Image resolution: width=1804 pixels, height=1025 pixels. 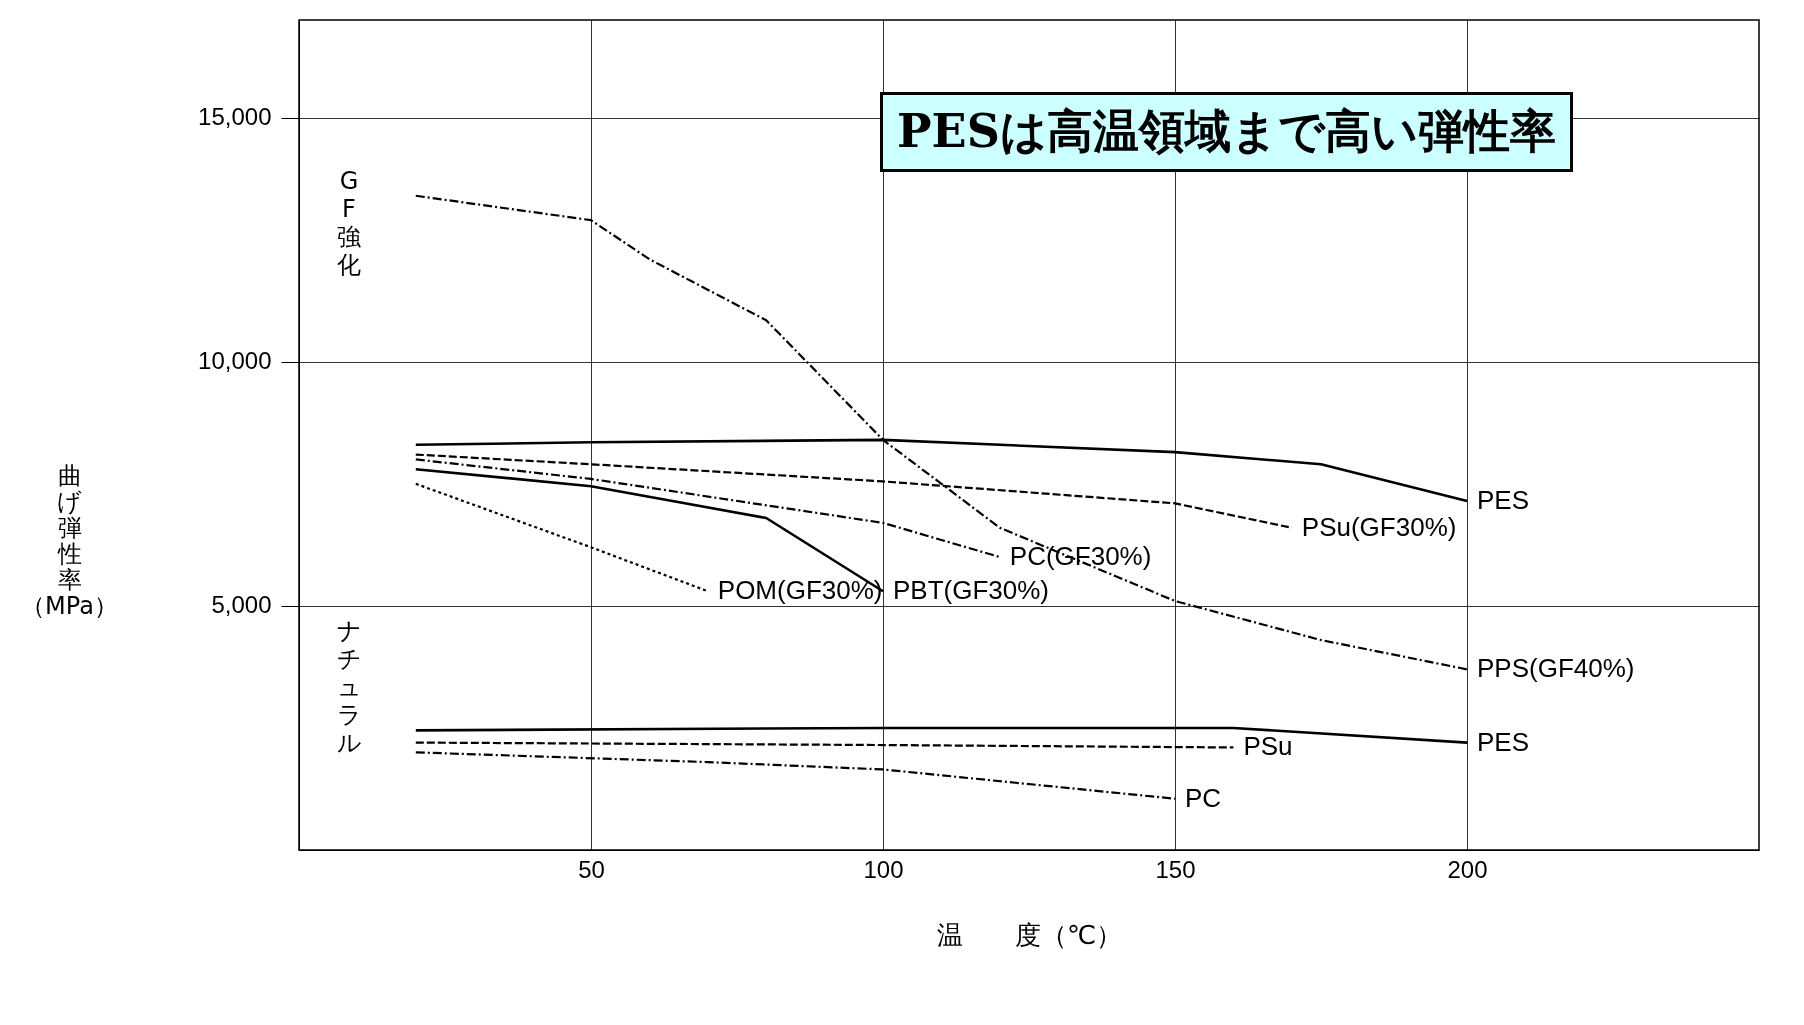 What do you see at coordinates (1268, 746) in the screenshot?
I see `series-label: PSu` at bounding box center [1268, 746].